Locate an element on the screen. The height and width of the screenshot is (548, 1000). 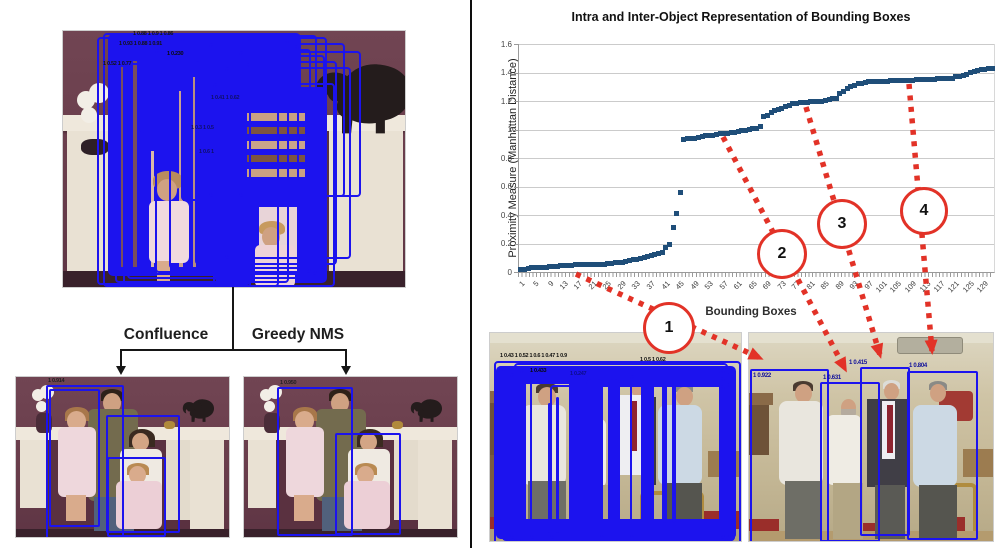
gold-ornament is located at coordinates (169, 425).